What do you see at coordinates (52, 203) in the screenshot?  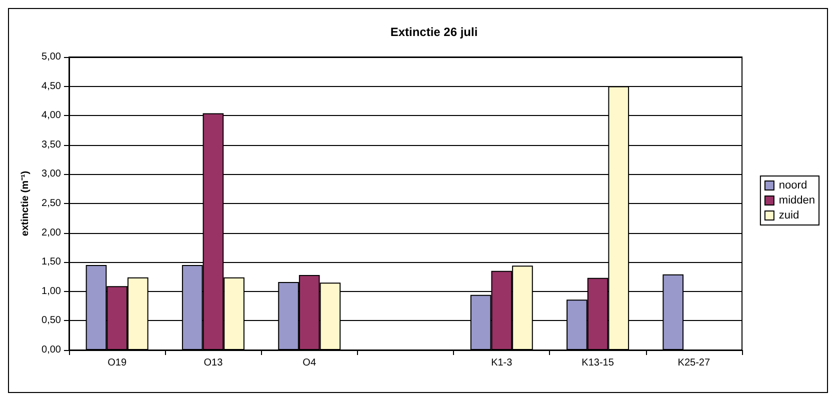 I see `y-tick-label: 2,50` at bounding box center [52, 203].